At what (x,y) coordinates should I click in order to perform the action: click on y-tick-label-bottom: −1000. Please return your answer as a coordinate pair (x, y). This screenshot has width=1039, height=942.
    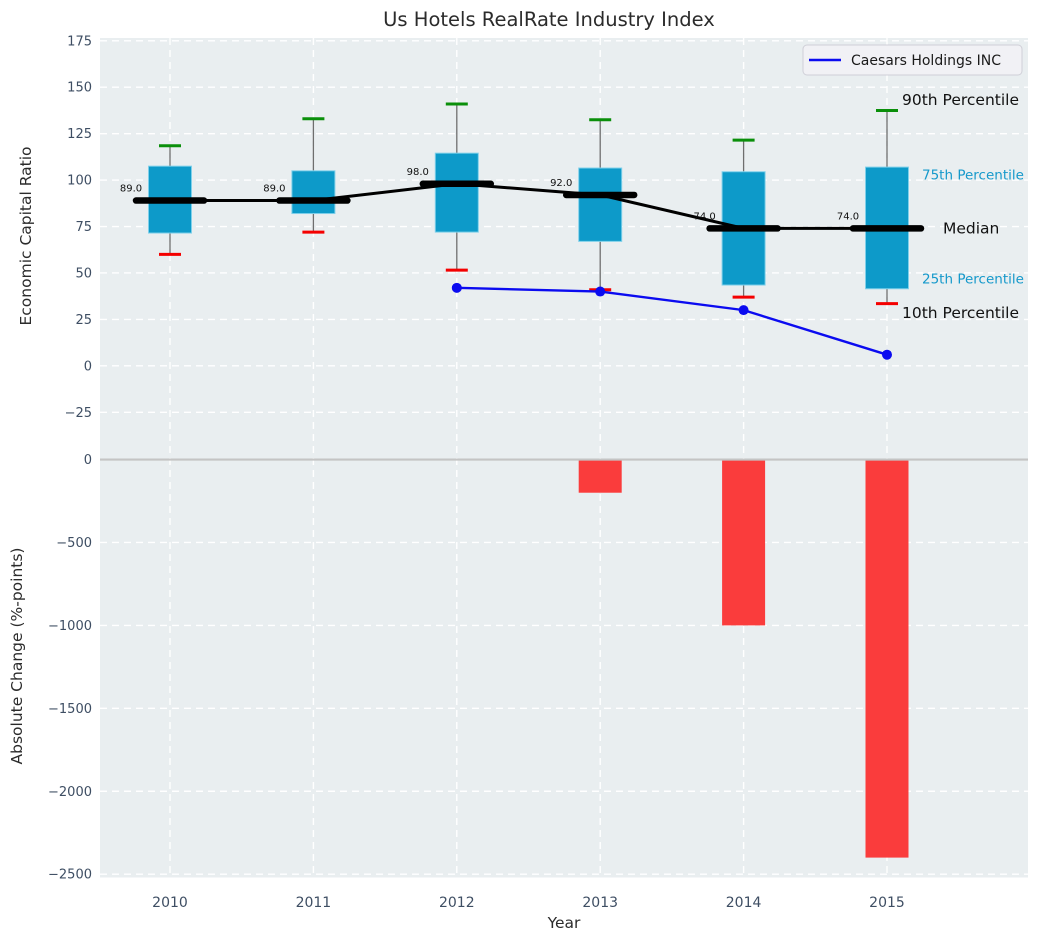
    Looking at the image, I should click on (70, 626).